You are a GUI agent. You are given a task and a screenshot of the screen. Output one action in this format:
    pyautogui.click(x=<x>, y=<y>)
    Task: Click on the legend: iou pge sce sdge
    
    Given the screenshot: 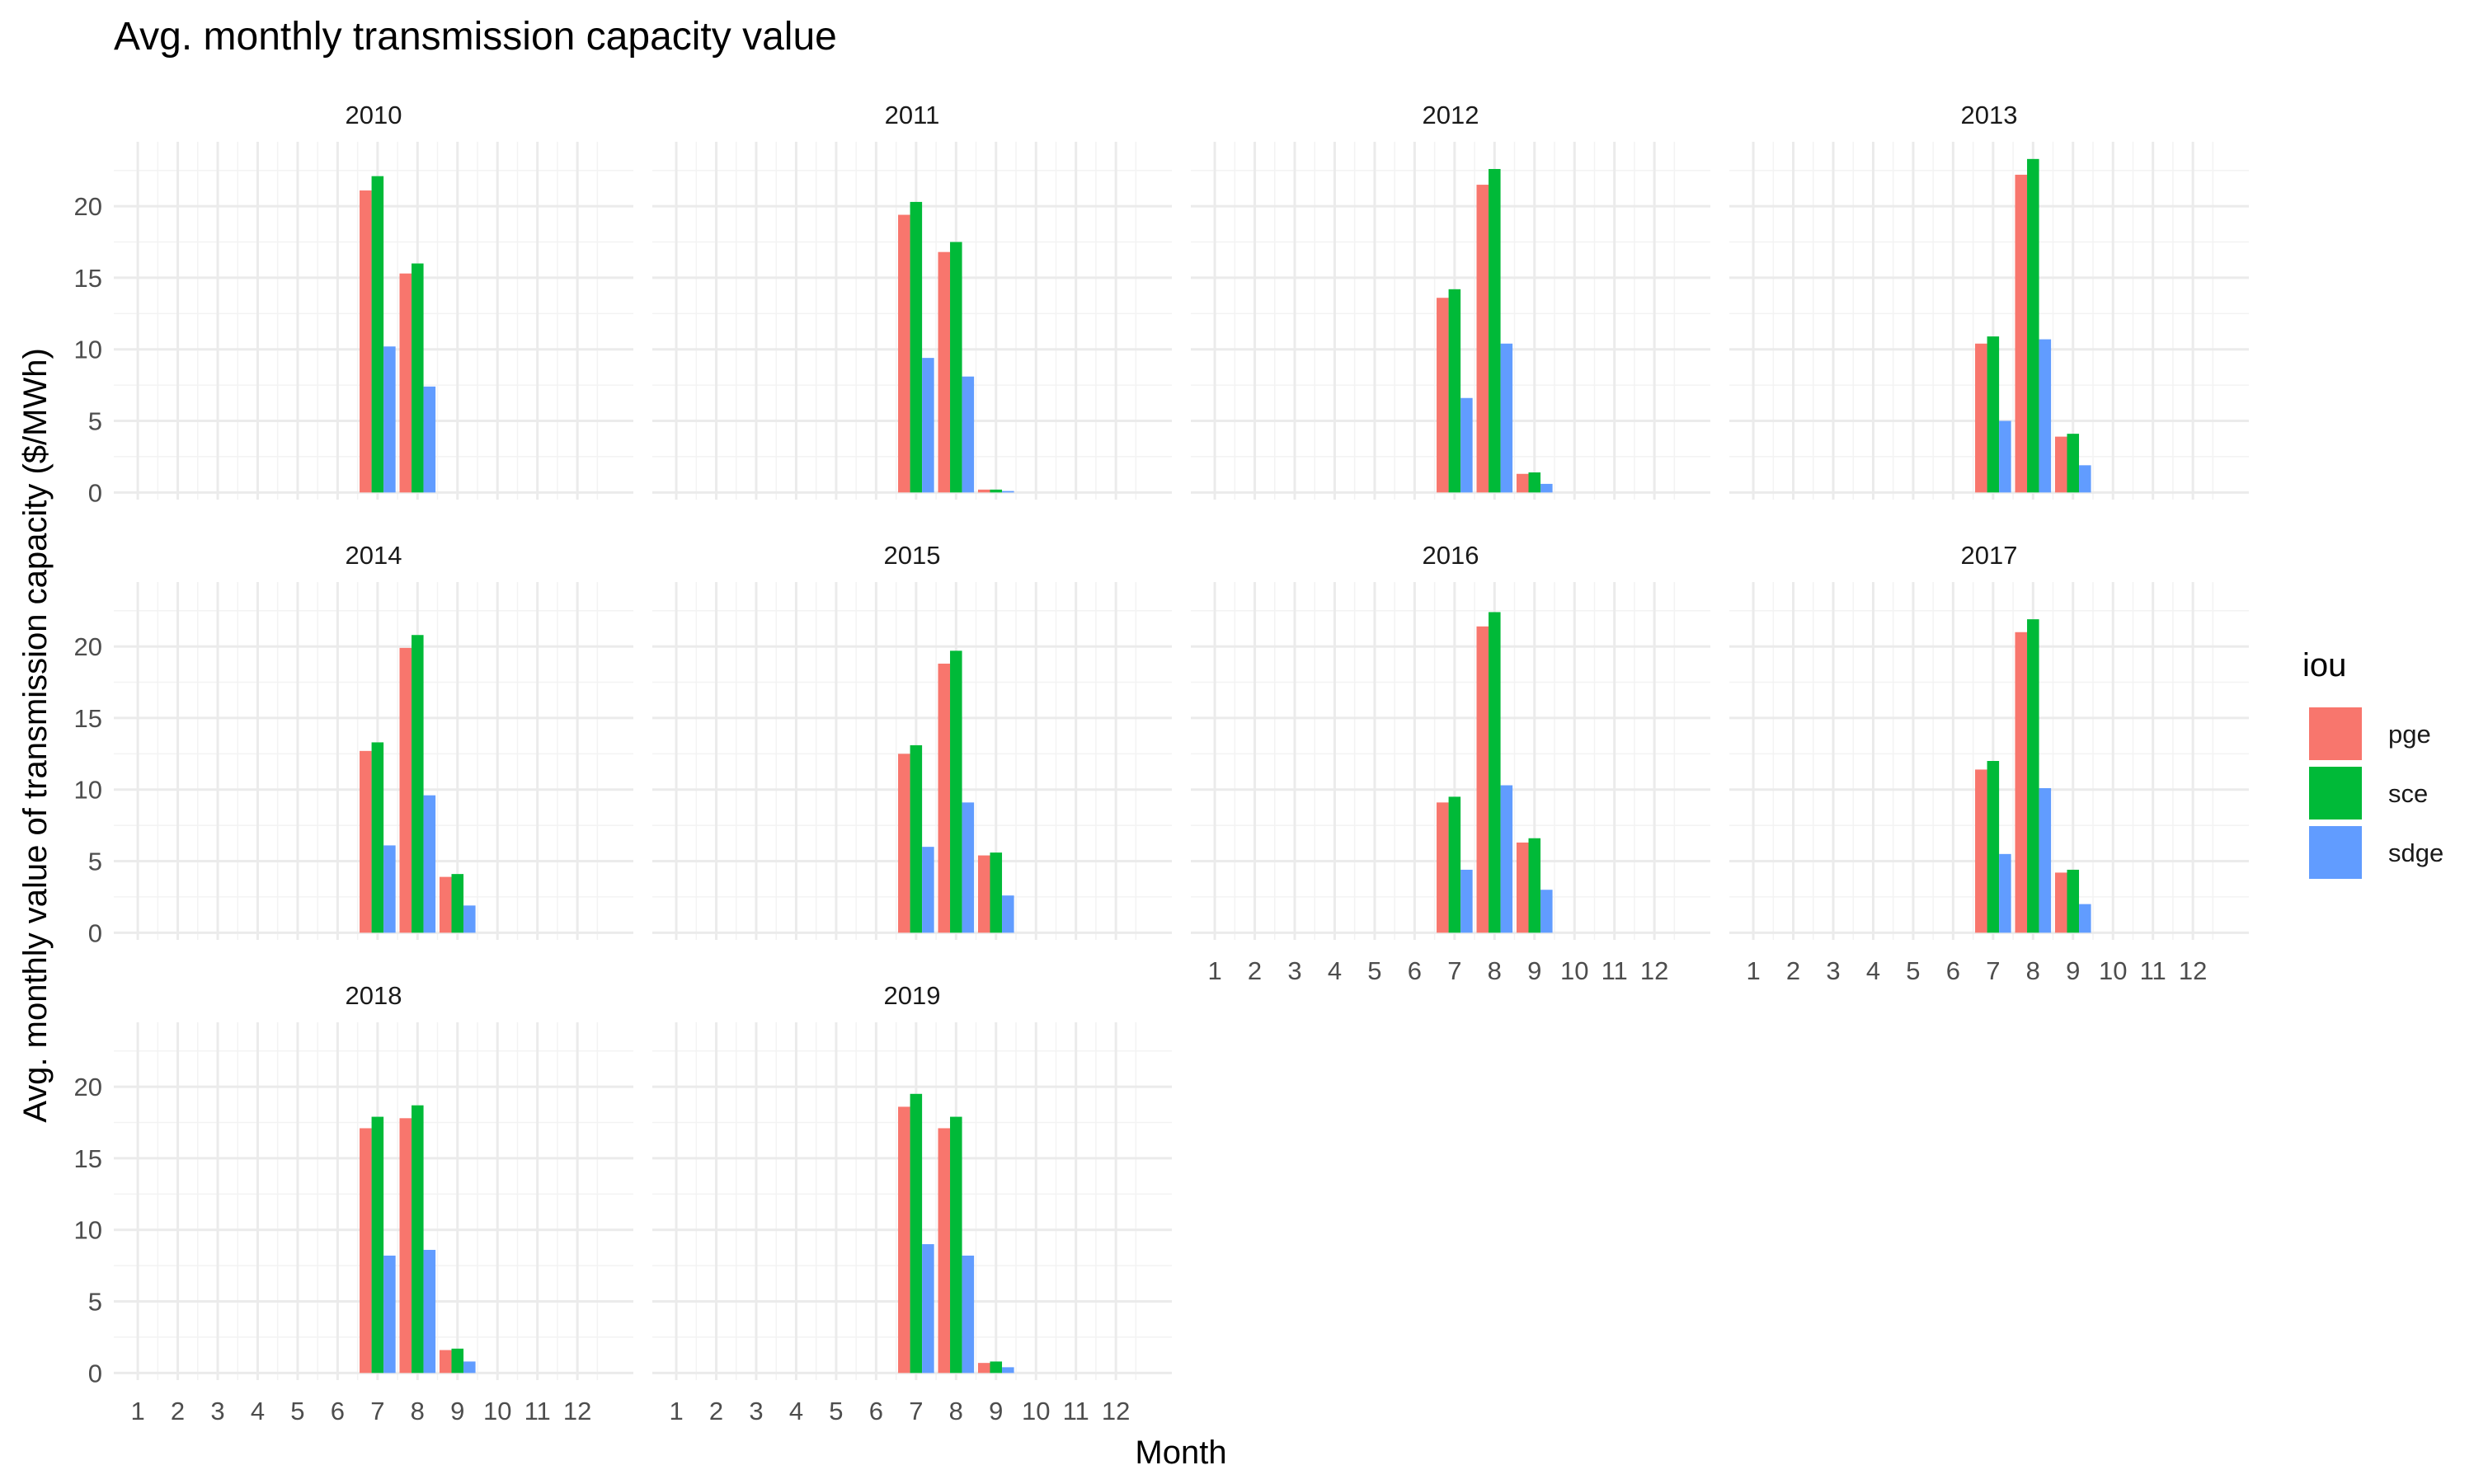 What is the action you would take?
    pyautogui.click(x=2372, y=763)
    